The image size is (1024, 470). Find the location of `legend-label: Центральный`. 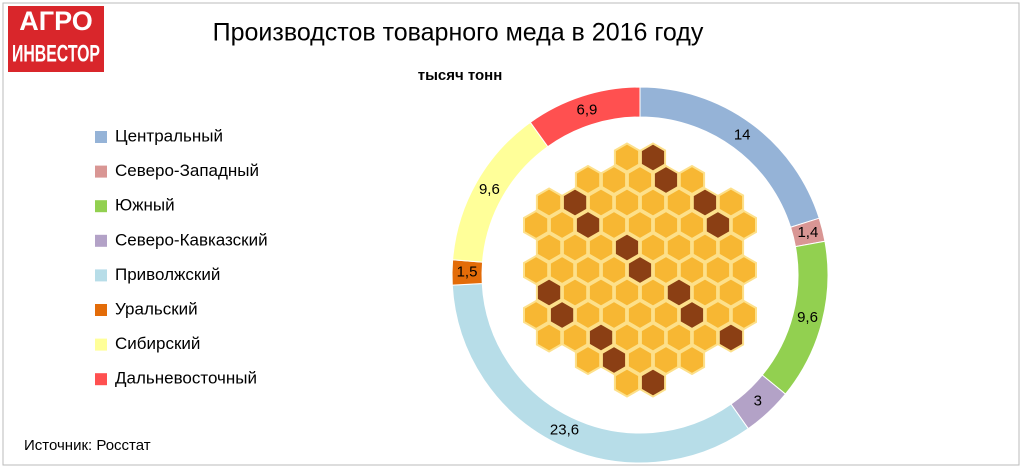

legend-label: Центральный is located at coordinates (169, 135).